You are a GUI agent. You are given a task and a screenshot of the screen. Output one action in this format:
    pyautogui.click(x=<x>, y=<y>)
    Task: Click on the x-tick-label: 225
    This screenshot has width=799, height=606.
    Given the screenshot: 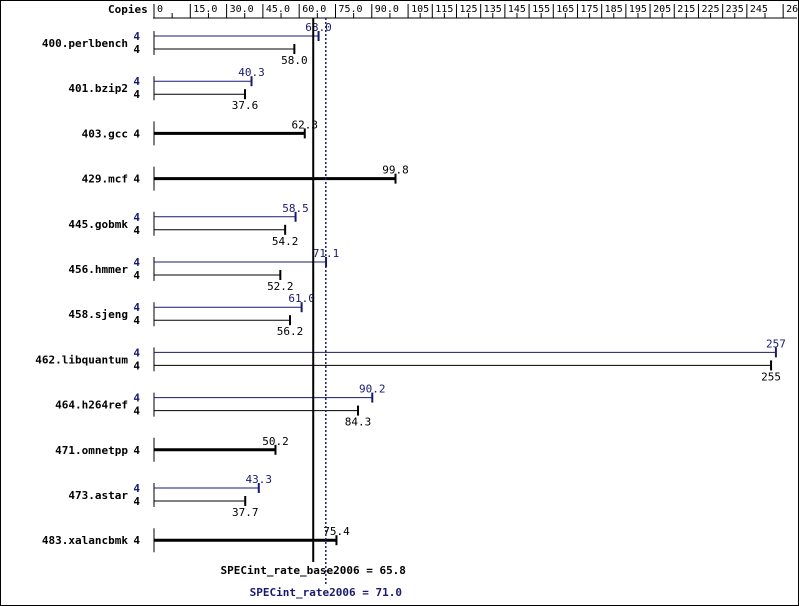 What is the action you would take?
    pyautogui.click(x=710, y=9)
    